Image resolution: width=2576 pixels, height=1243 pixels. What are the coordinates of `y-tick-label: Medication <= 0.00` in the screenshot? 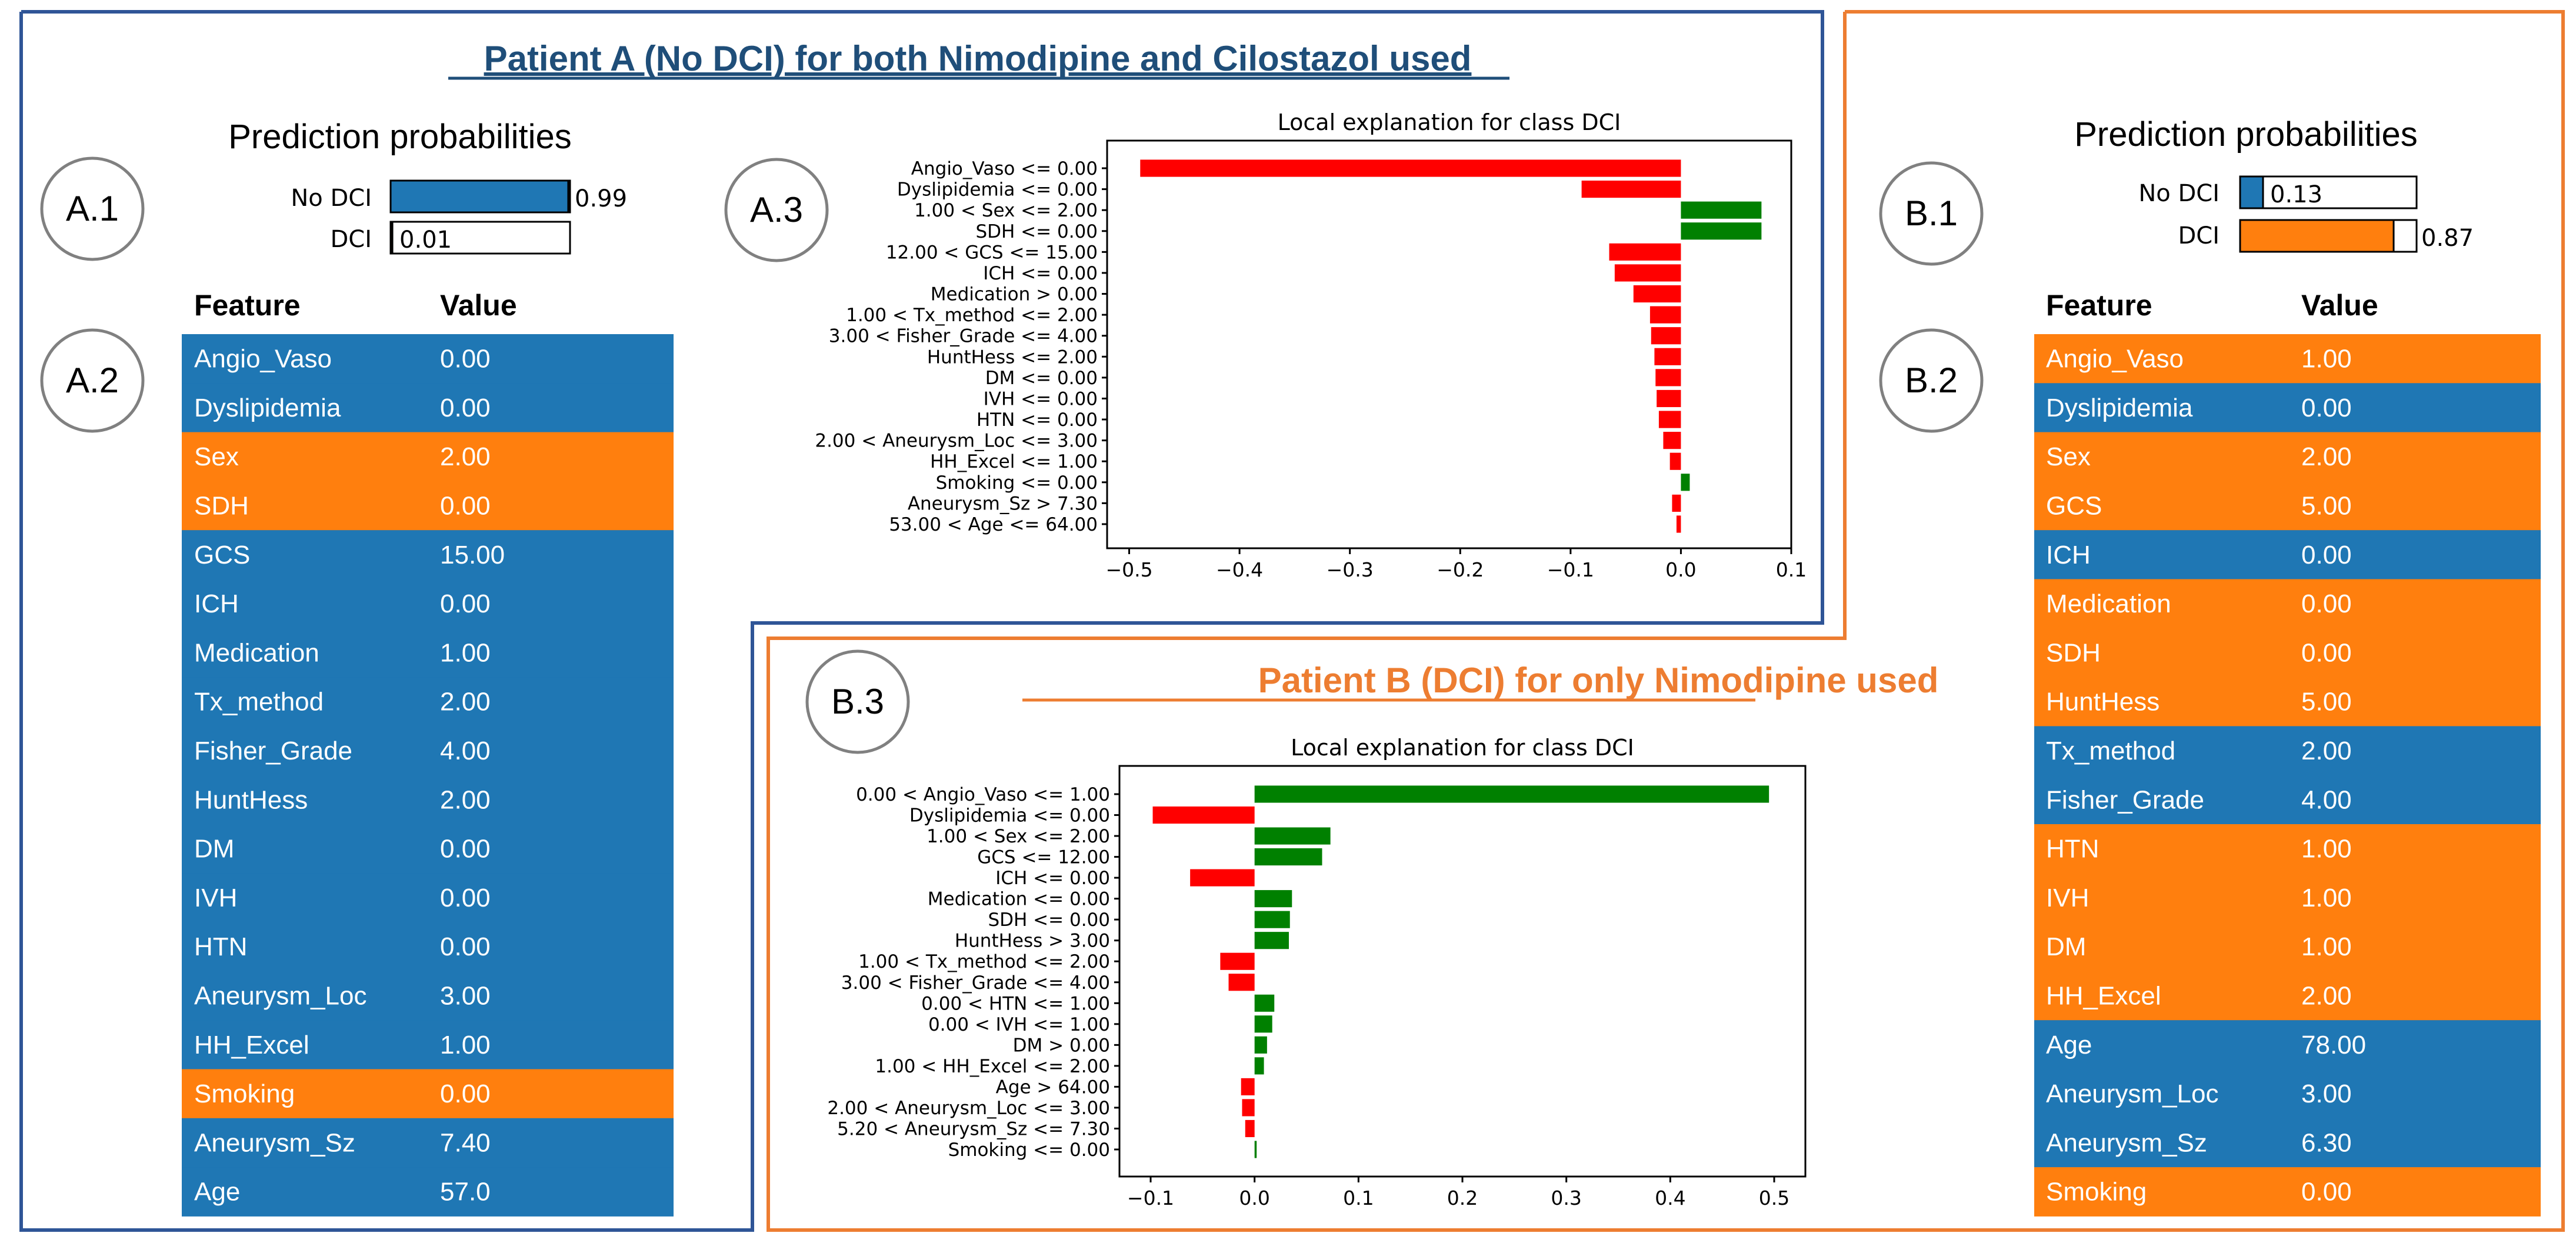 It's located at (1019, 899).